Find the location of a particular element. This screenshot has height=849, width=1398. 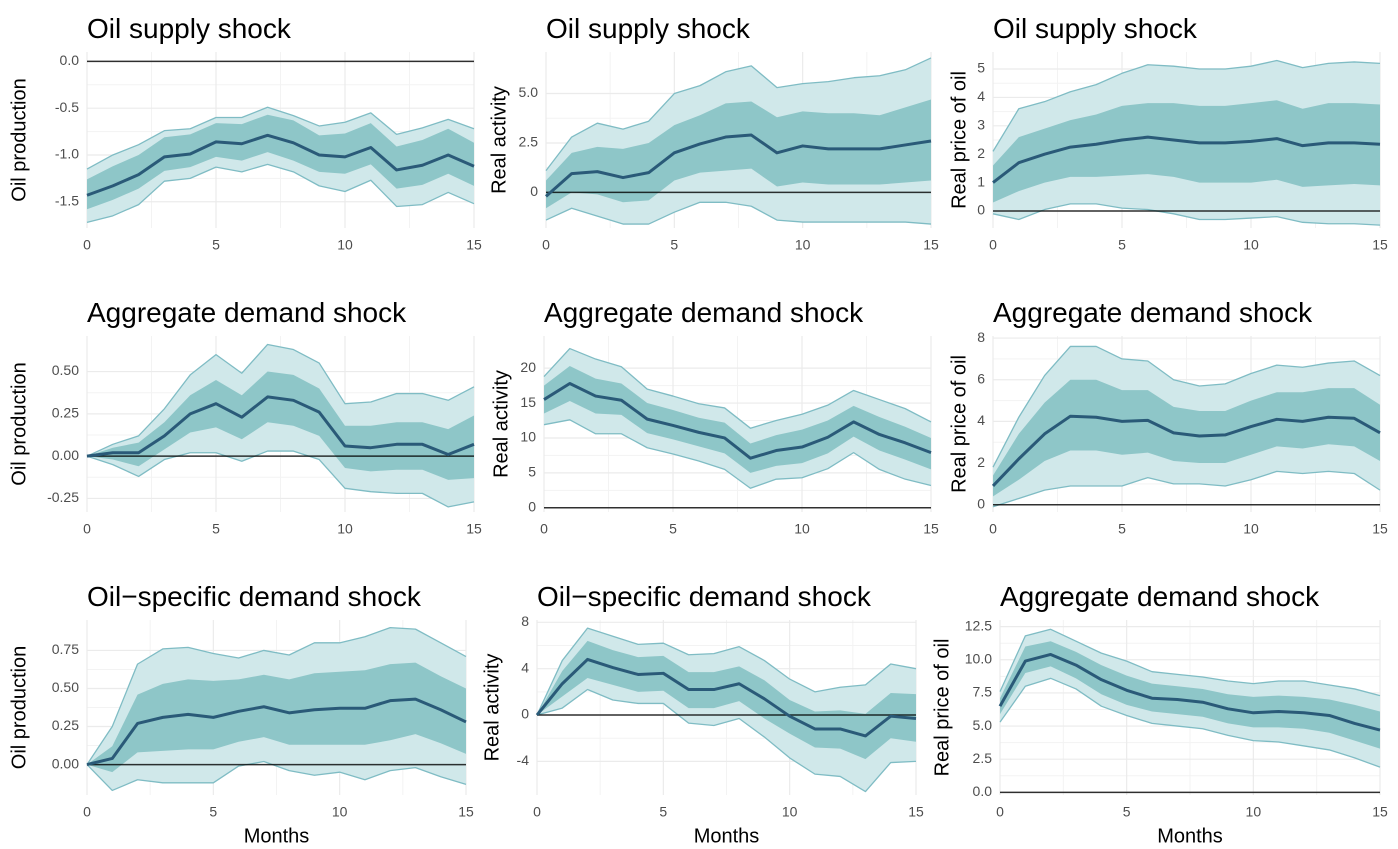

y-tick-label: 4 is located at coordinates (981, 96).